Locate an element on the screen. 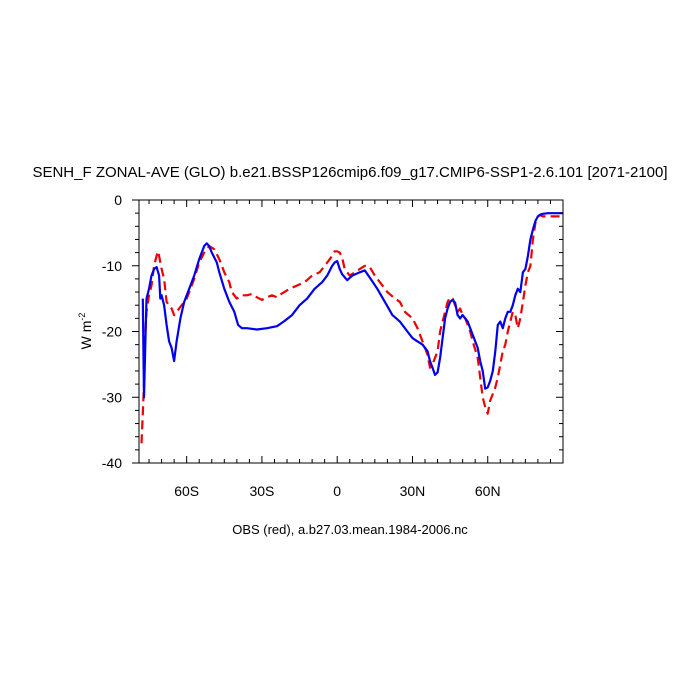 The height and width of the screenshot is (700, 700). x-tick-label: 60S is located at coordinates (186, 491).